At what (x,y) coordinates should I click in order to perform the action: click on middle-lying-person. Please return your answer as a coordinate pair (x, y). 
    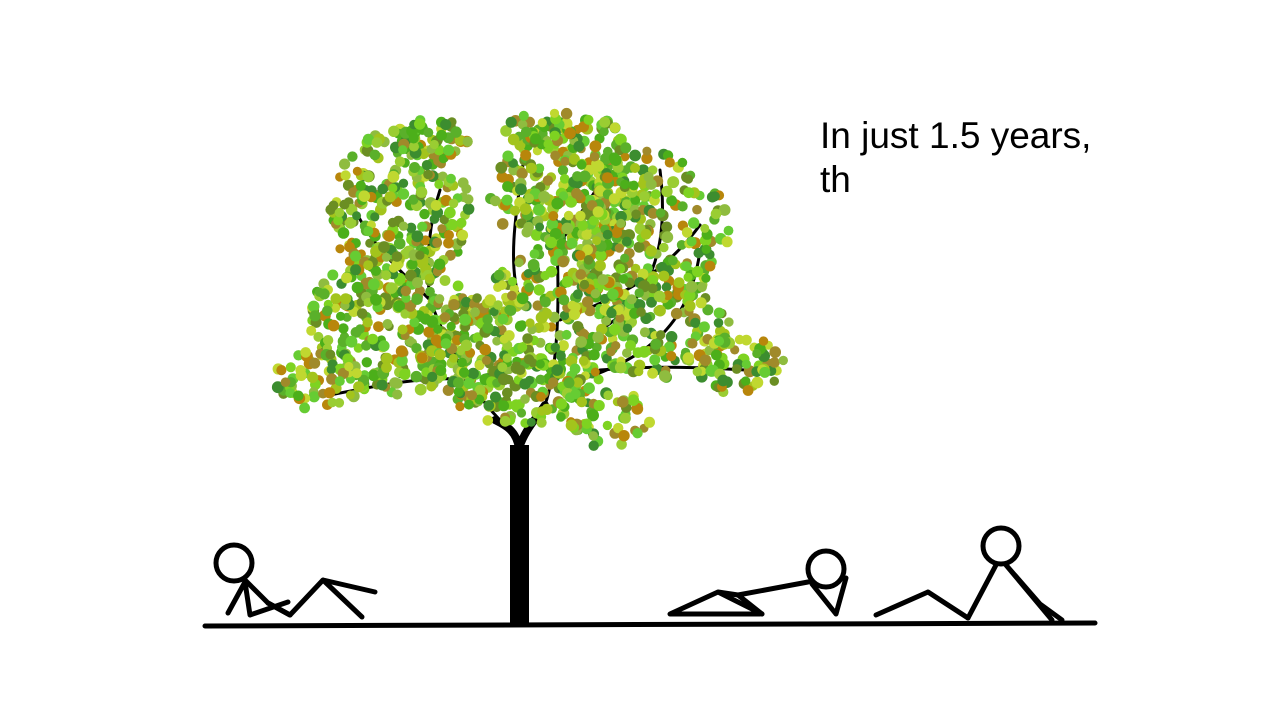
    Looking at the image, I should click on (758, 582).